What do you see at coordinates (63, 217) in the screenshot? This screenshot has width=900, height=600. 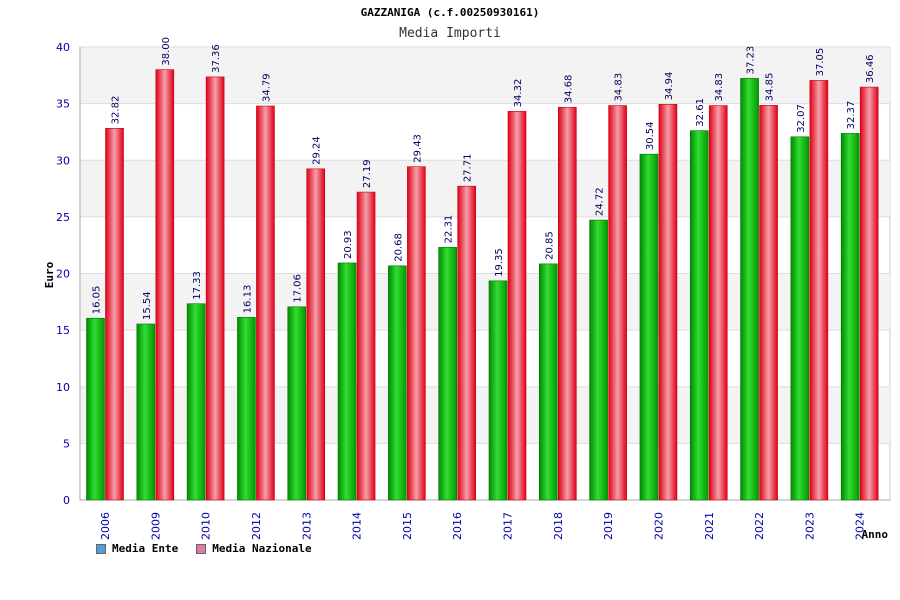 I see `y-tick-label: 25` at bounding box center [63, 217].